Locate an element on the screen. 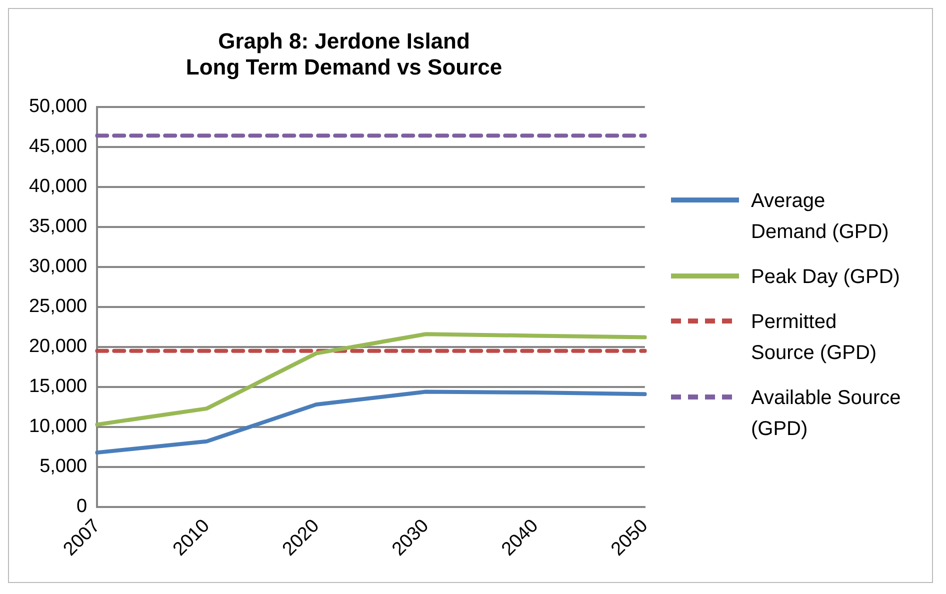 The height and width of the screenshot is (594, 946). legend-label: Available Source (GPD) is located at coordinates (826, 414).